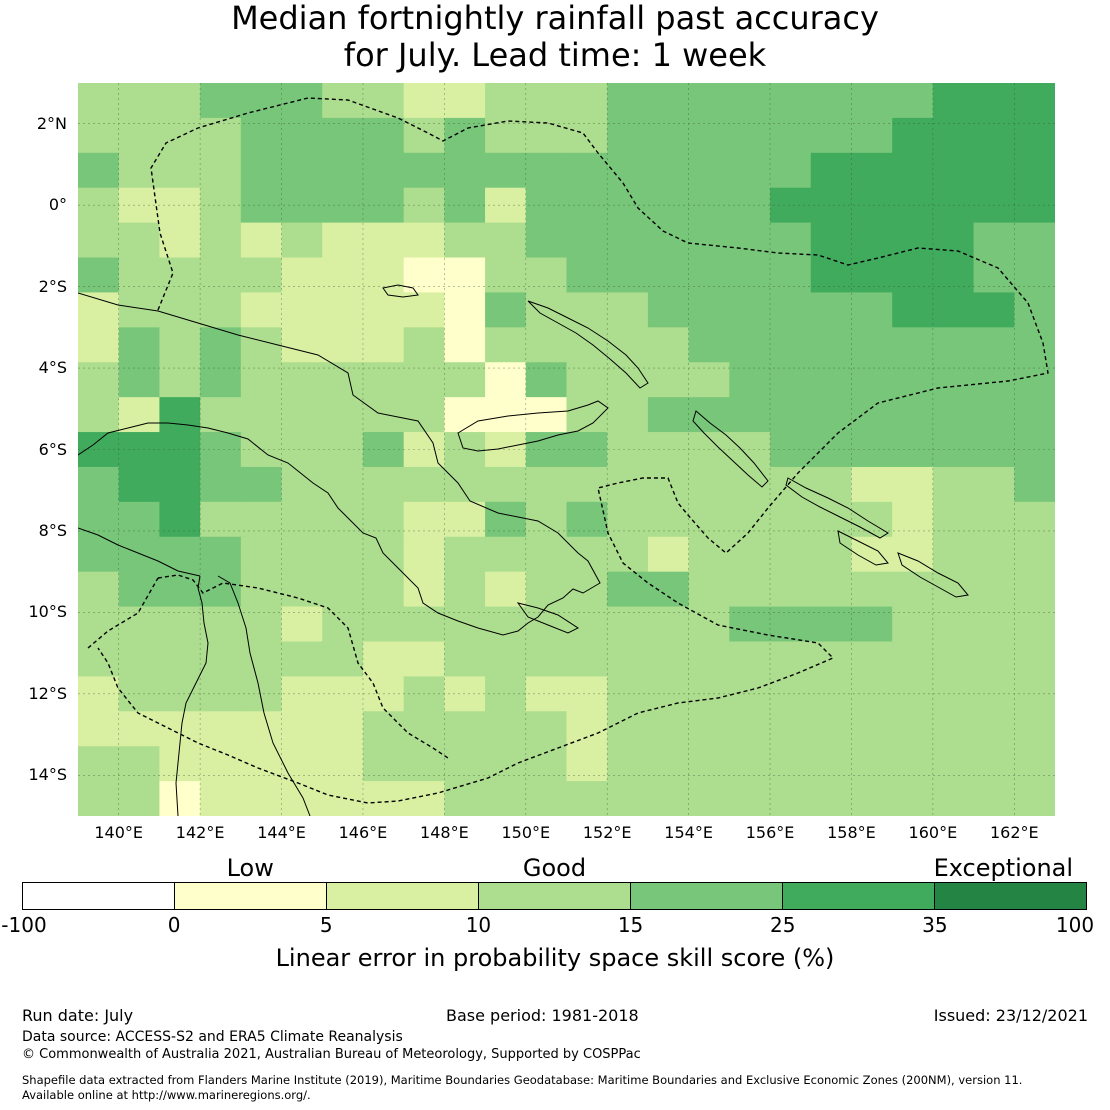 This screenshot has height=1110, width=1110. I want to click on longitude-tick-label: 142°E, so click(200, 832).